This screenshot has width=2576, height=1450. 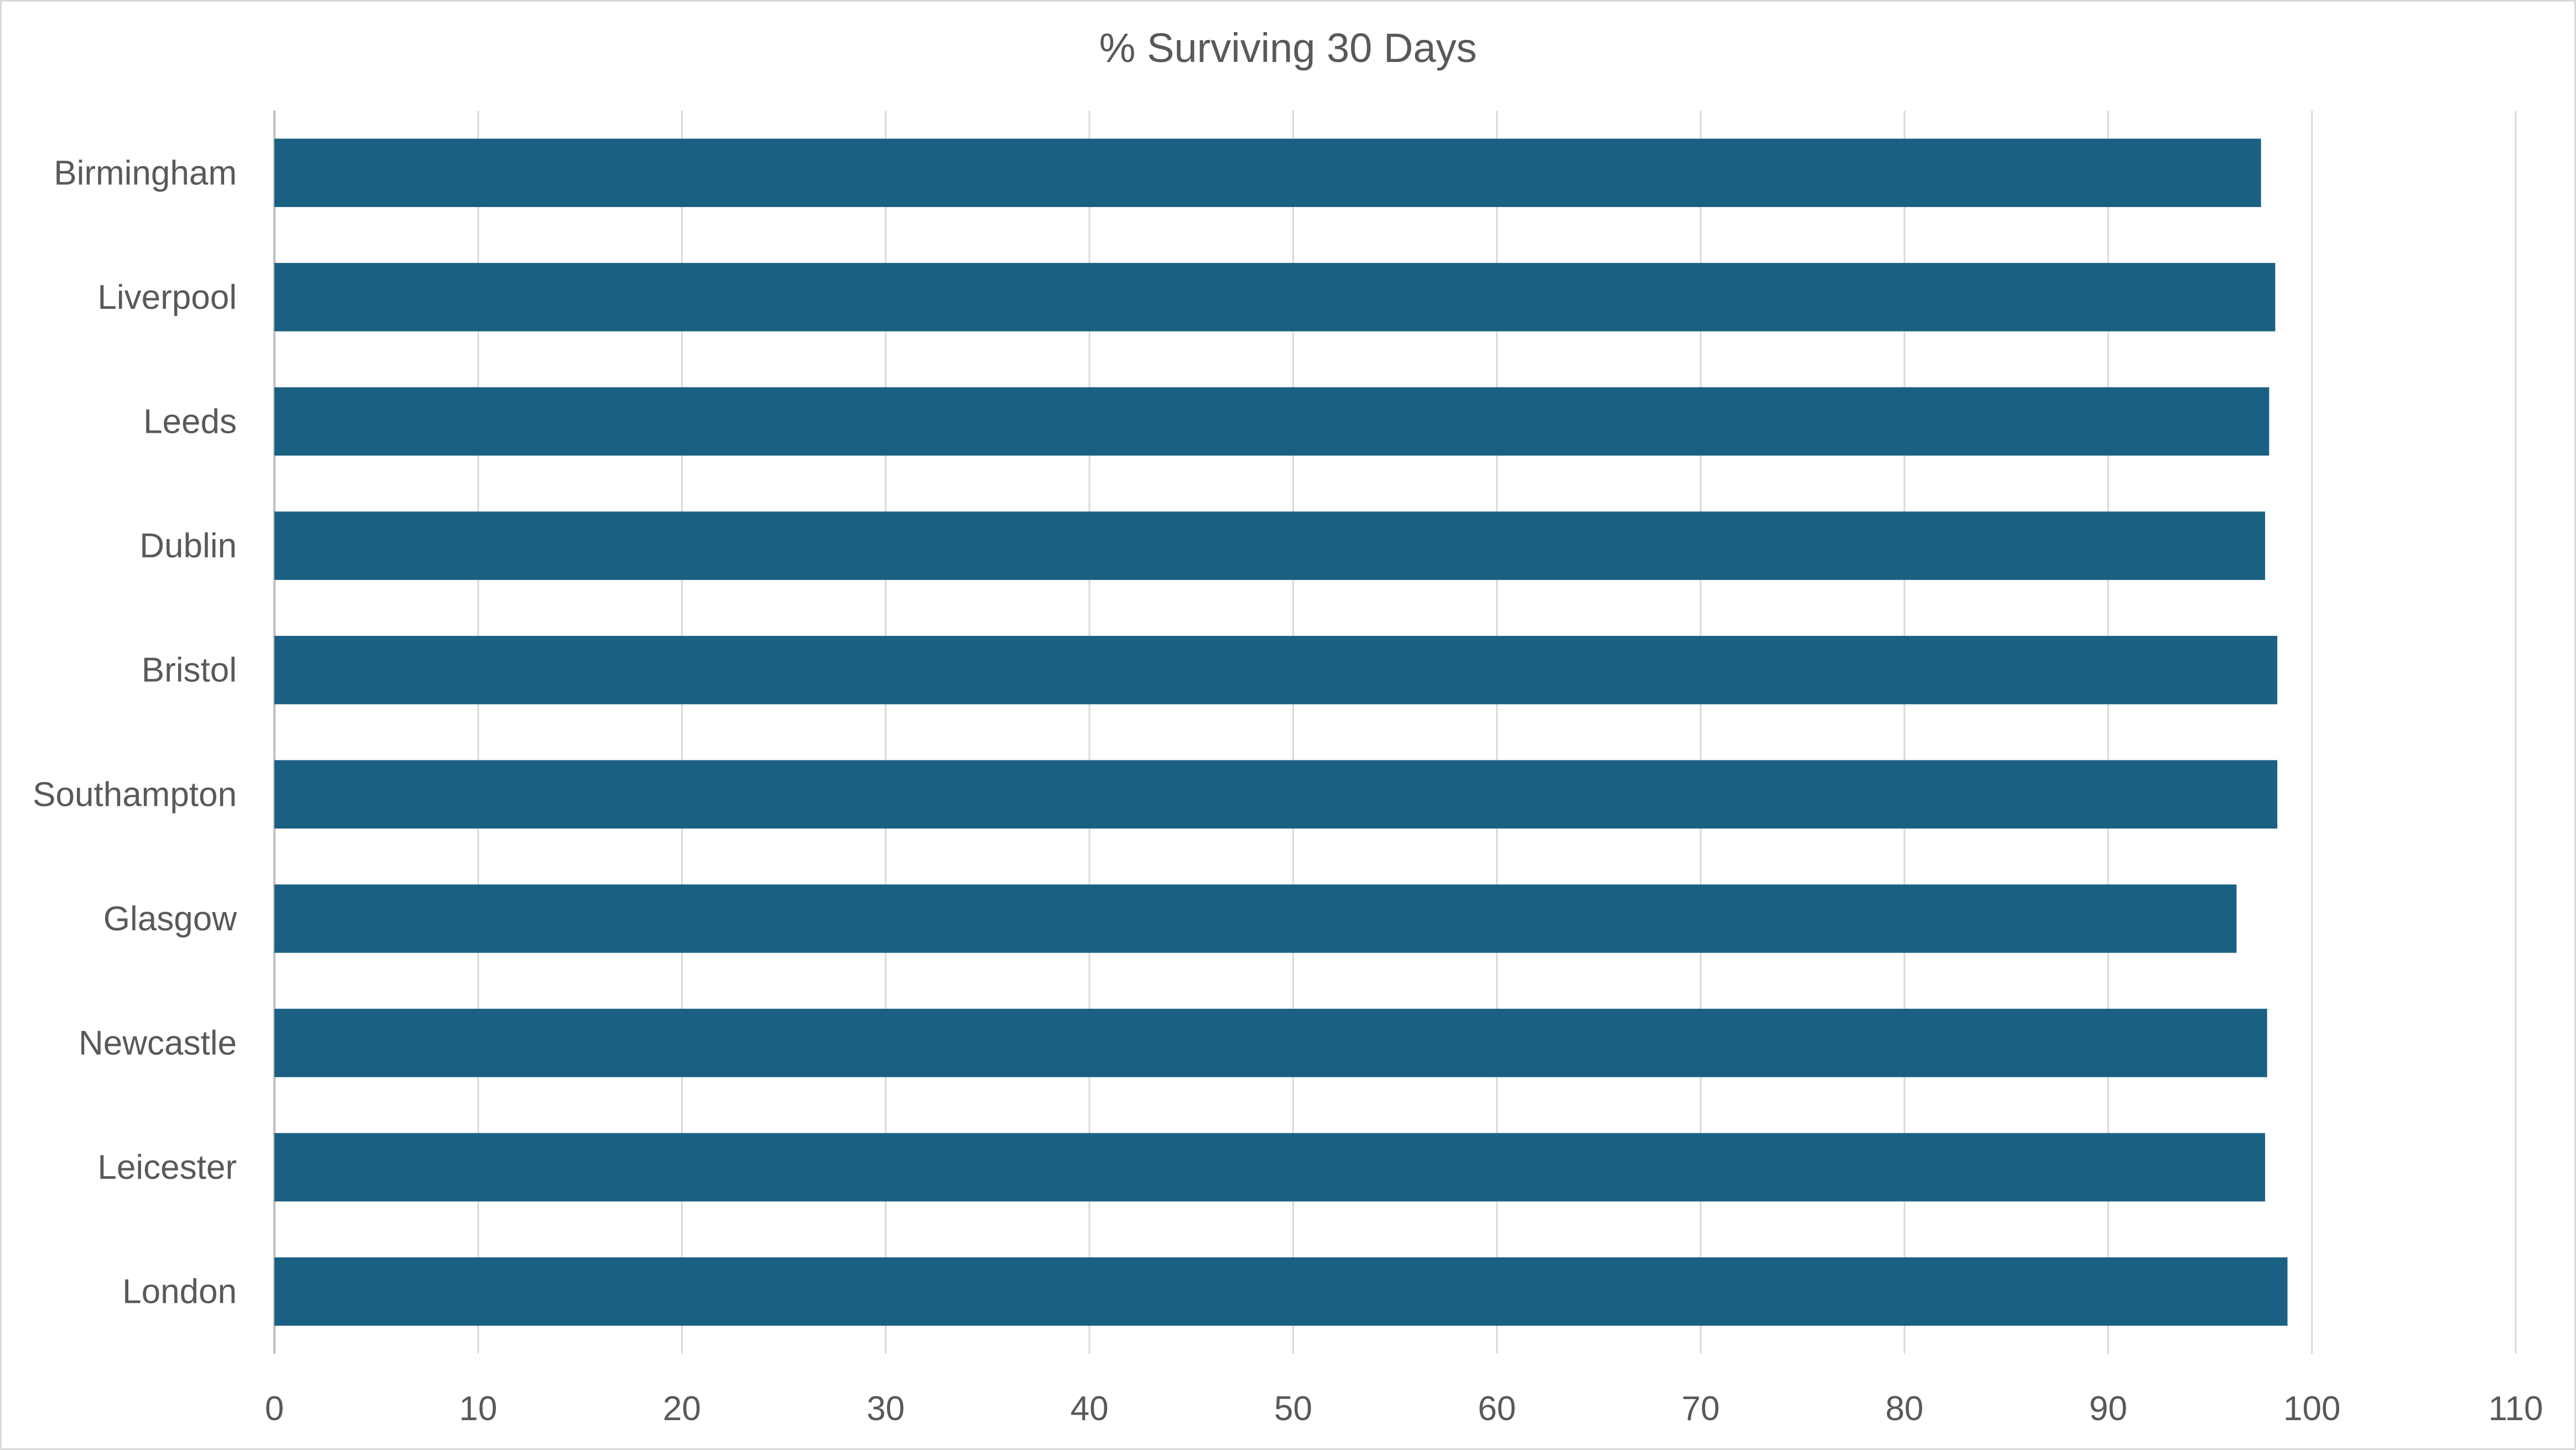 I want to click on category-label: Bristol, so click(x=189, y=670).